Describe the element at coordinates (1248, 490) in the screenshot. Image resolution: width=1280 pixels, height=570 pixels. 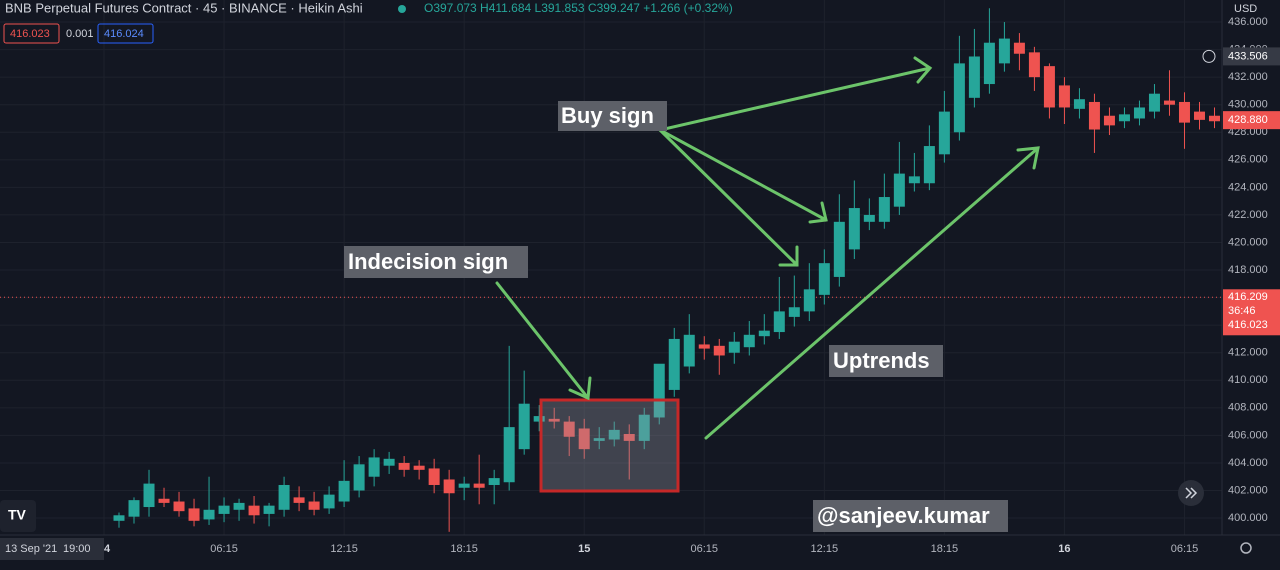
I see `y-tick-label: 402.000` at that location.